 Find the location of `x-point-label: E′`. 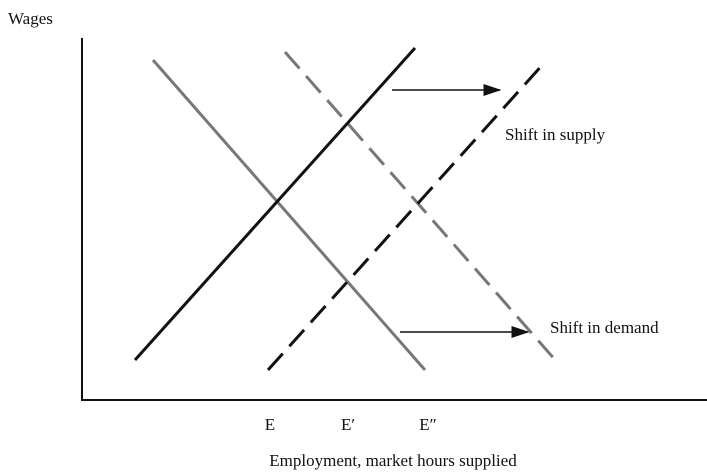

x-point-label: E′ is located at coordinates (348, 424).